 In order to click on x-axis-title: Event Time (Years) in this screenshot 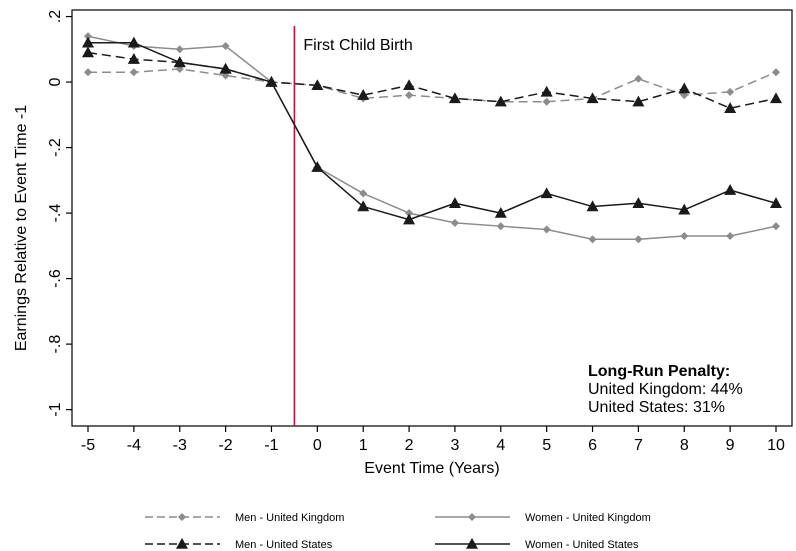, I will do `click(431, 468)`.